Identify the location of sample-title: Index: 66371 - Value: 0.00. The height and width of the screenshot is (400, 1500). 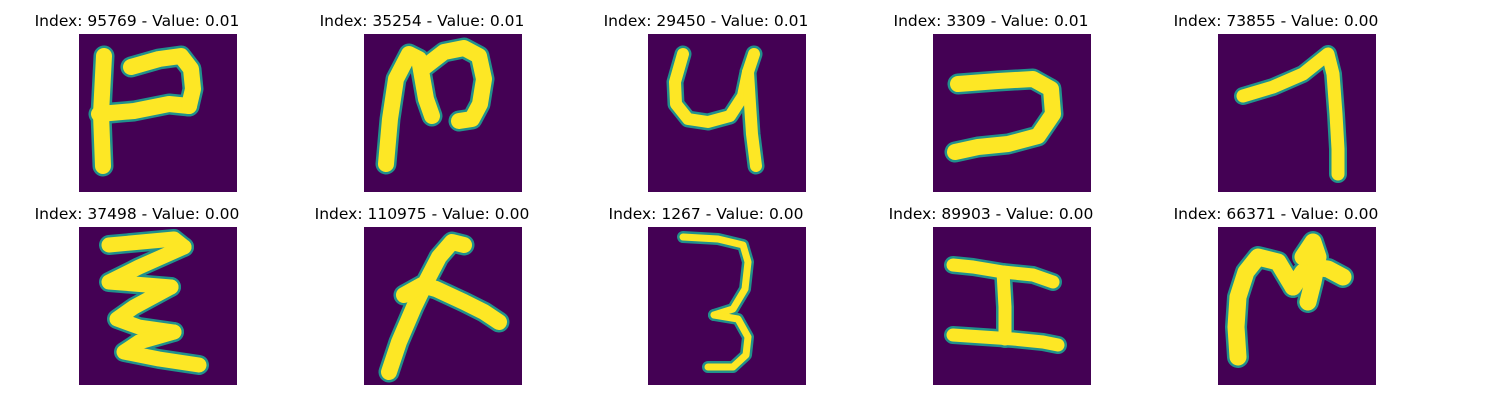
(1276, 214).